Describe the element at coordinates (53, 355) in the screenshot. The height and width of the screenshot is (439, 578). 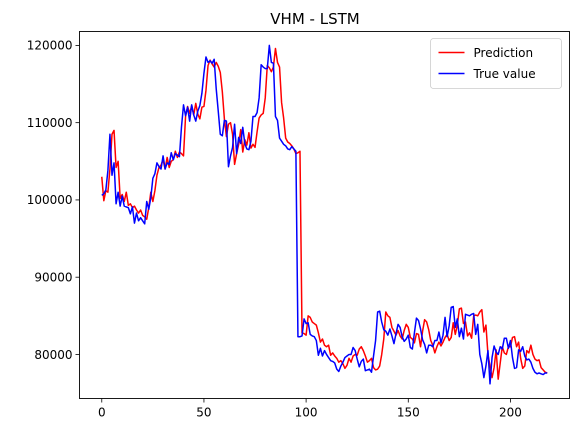
I see `y-tick-label-0: 80000` at that location.